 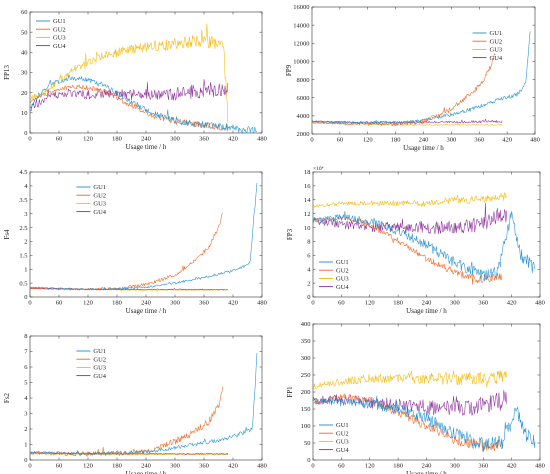 I want to click on y-axis-label: FP1, so click(x=290, y=392).